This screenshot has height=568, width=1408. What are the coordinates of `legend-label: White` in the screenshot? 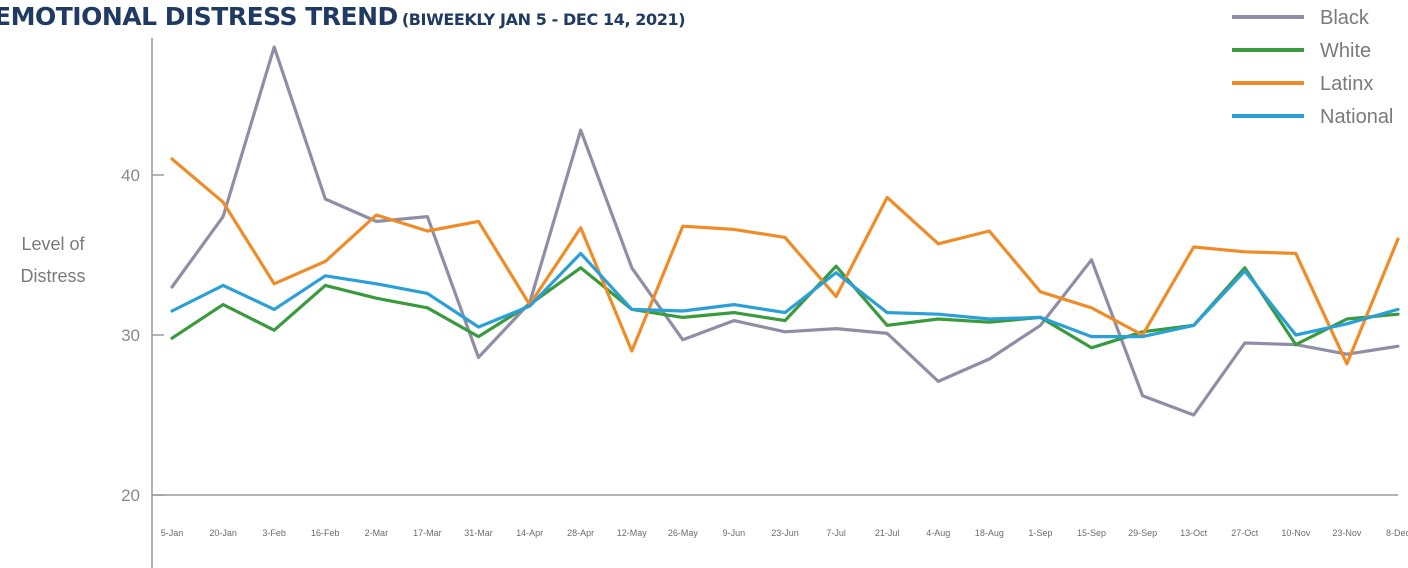 It's located at (1345, 51).